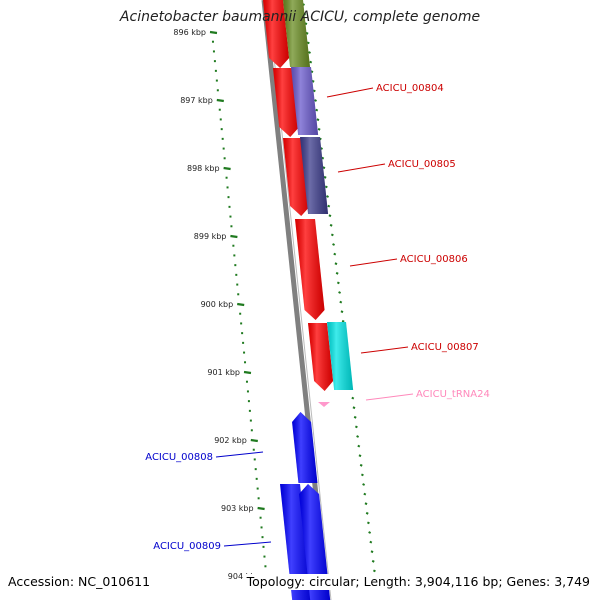  I want to click on tick-label: 896 kbp, so click(189, 32).